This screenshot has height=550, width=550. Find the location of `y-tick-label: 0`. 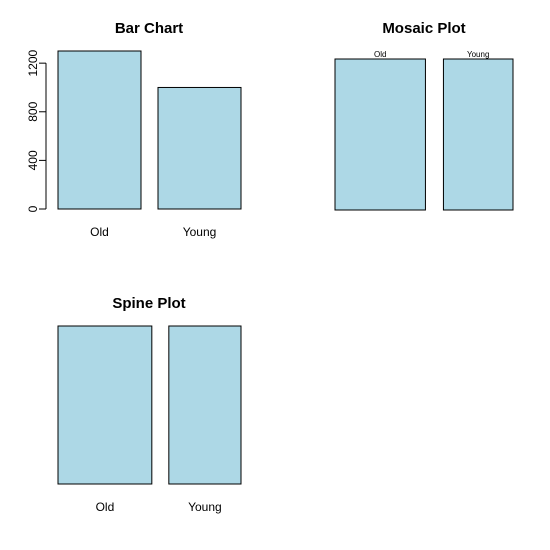

y-tick-label: 0 is located at coordinates (33, 208).